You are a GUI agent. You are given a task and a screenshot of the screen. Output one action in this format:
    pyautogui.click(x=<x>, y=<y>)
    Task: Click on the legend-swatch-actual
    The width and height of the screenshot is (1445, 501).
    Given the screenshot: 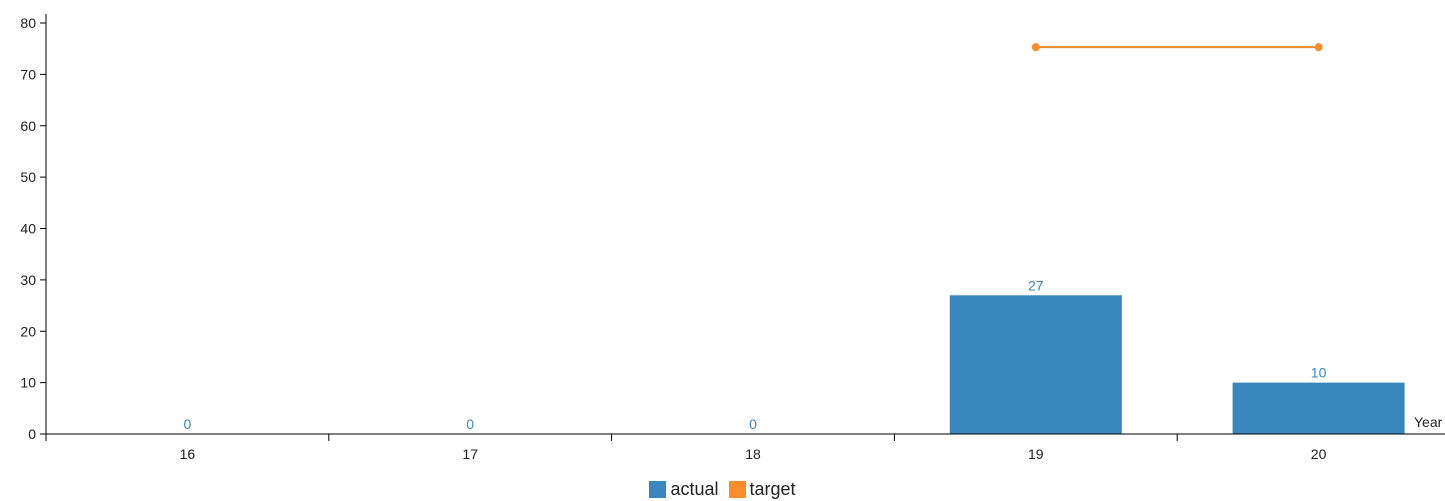 What is the action you would take?
    pyautogui.click(x=658, y=489)
    